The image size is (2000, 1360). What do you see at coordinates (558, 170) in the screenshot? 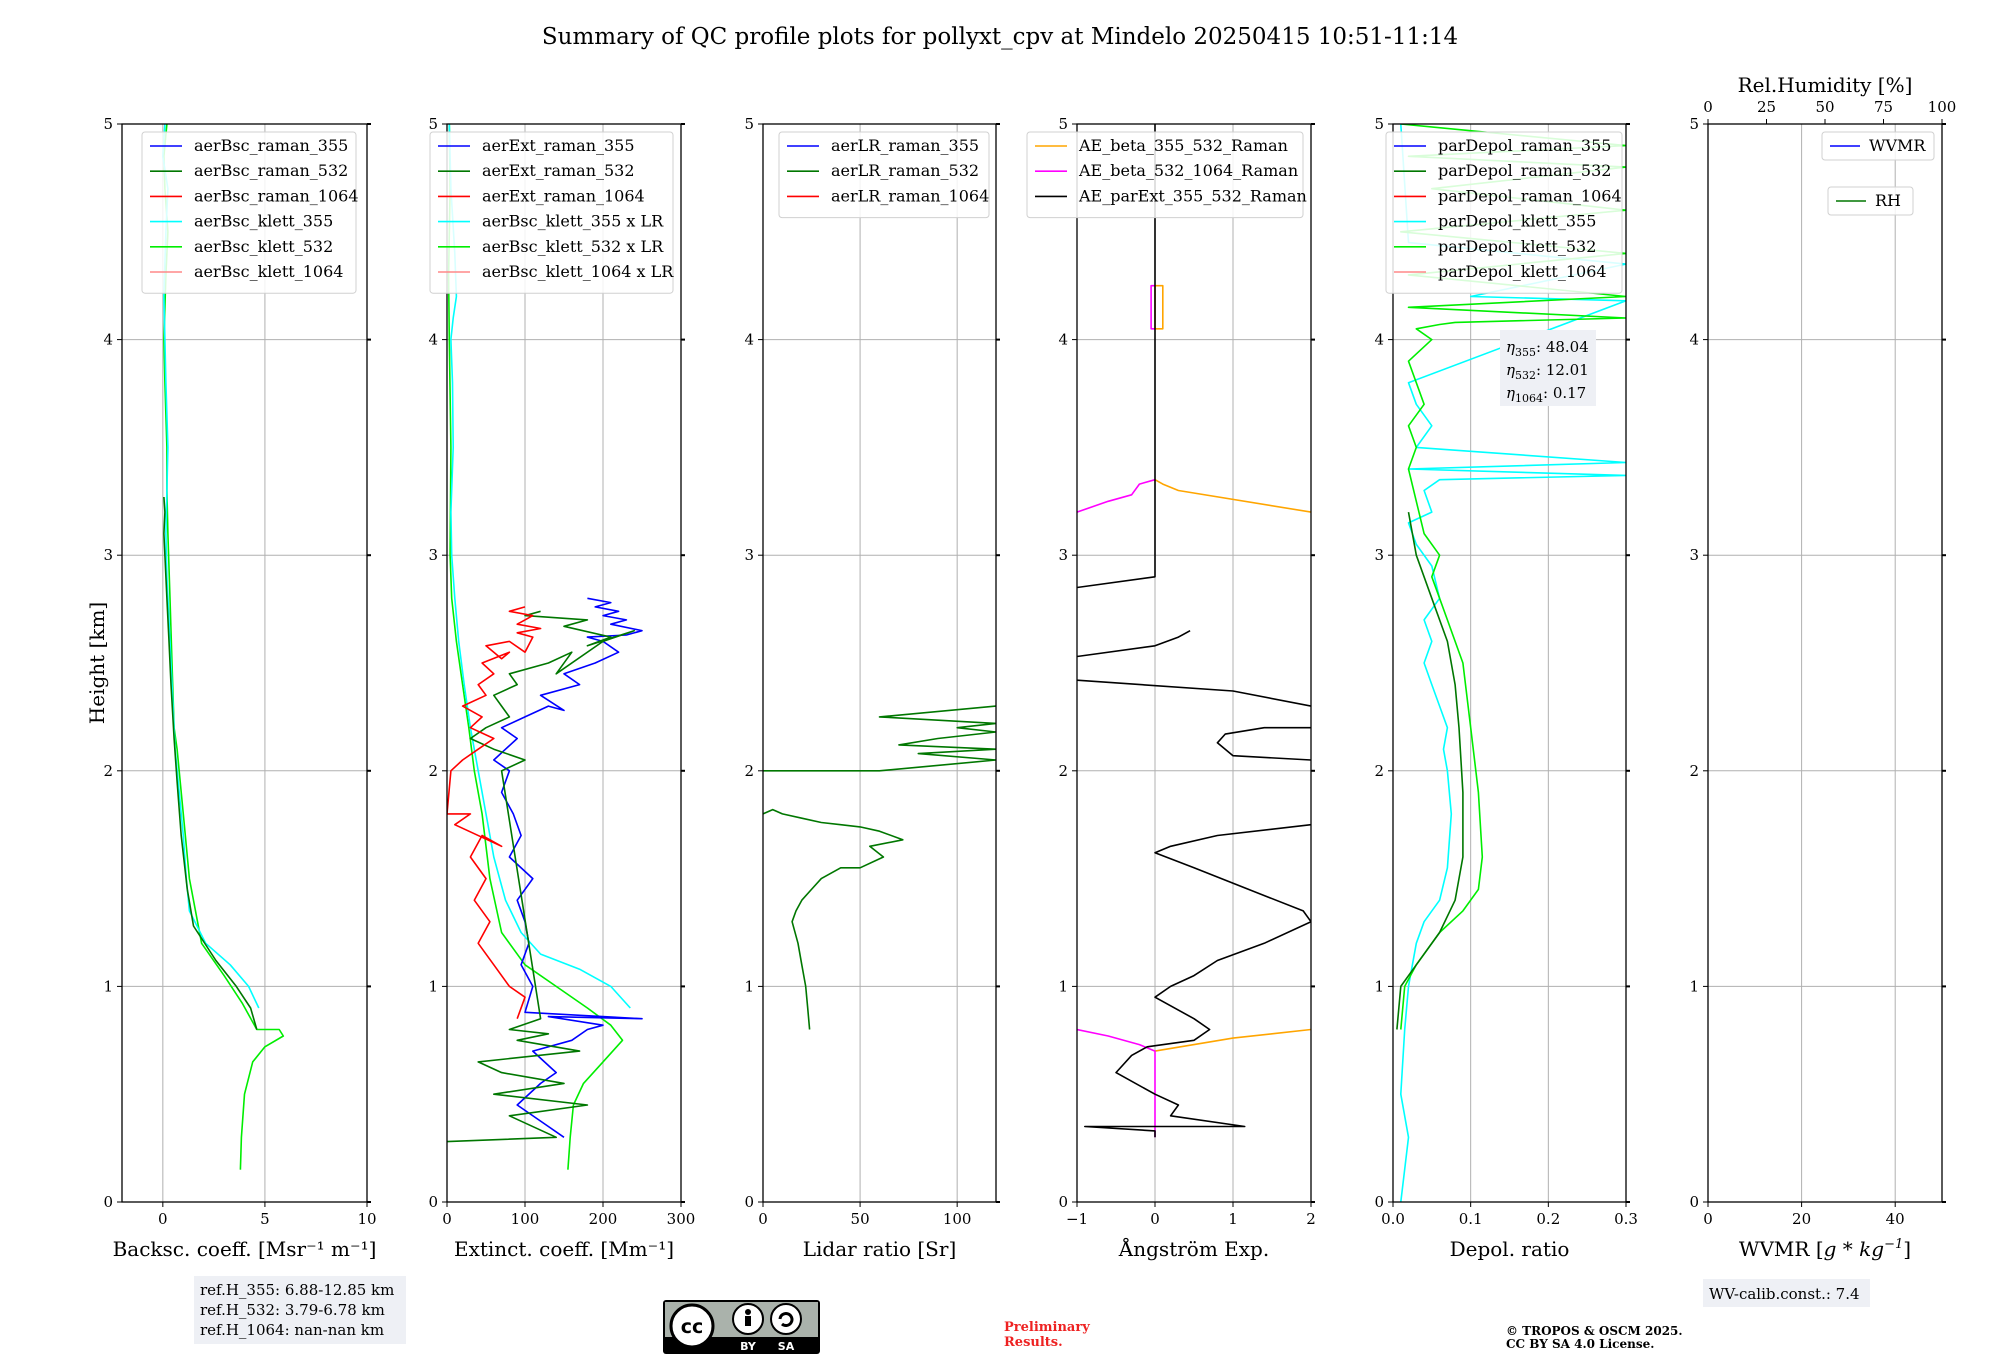
I see `legend-label: aerExt_raman_532` at bounding box center [558, 170].